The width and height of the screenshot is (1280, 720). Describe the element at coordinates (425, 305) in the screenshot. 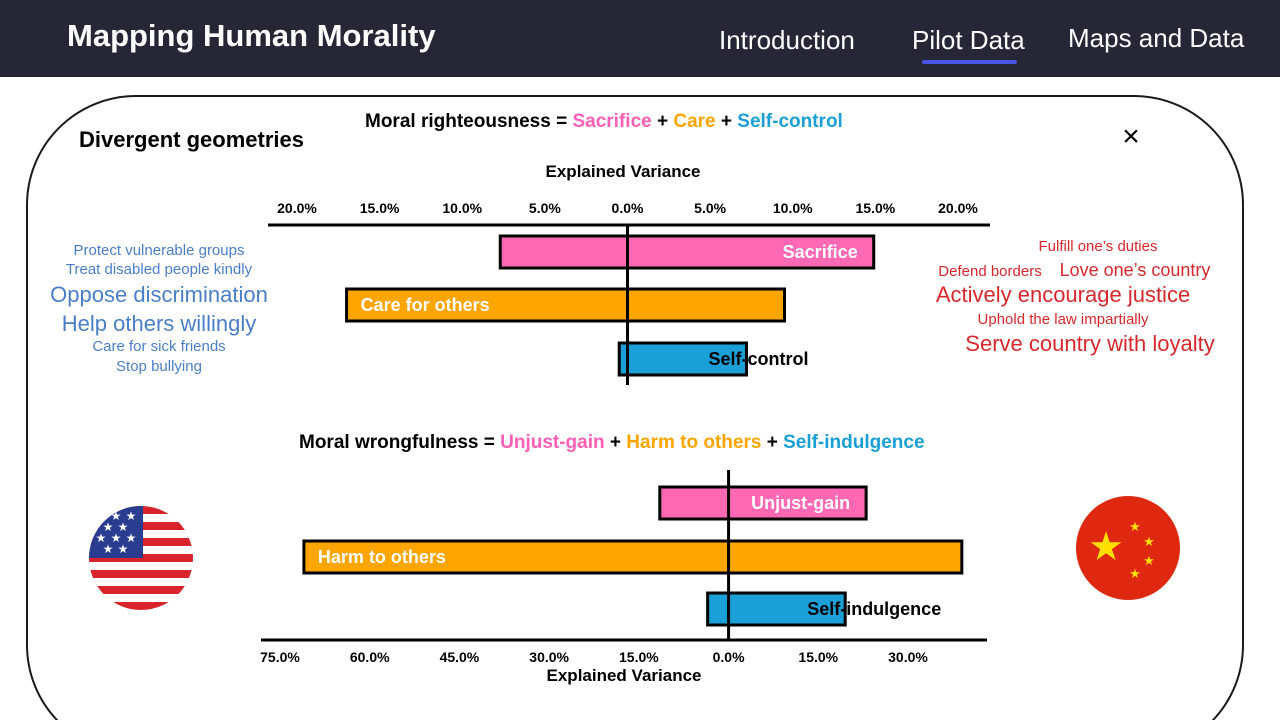

I see `chart-1-bar-label: Care for others` at that location.